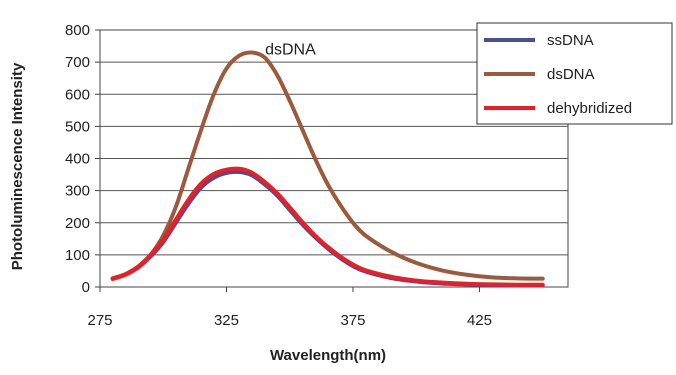  Describe the element at coordinates (352, 320) in the screenshot. I see `x-tick-label: 375` at that location.